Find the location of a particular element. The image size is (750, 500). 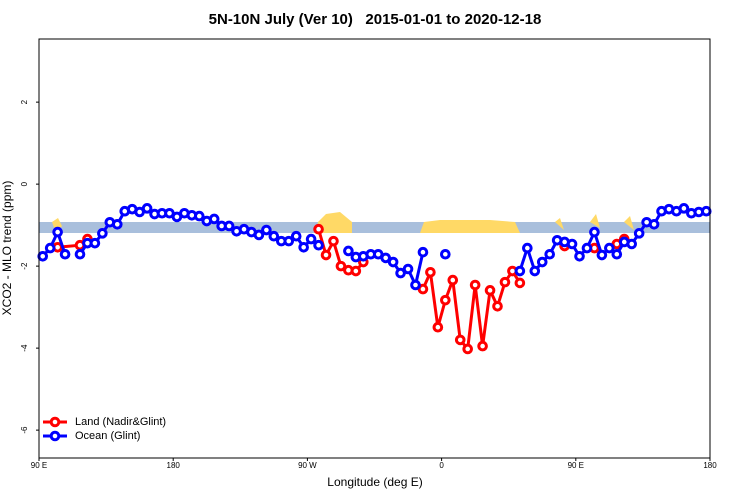

x-axis-label: Longitude (deg E) is located at coordinates (374, 482).